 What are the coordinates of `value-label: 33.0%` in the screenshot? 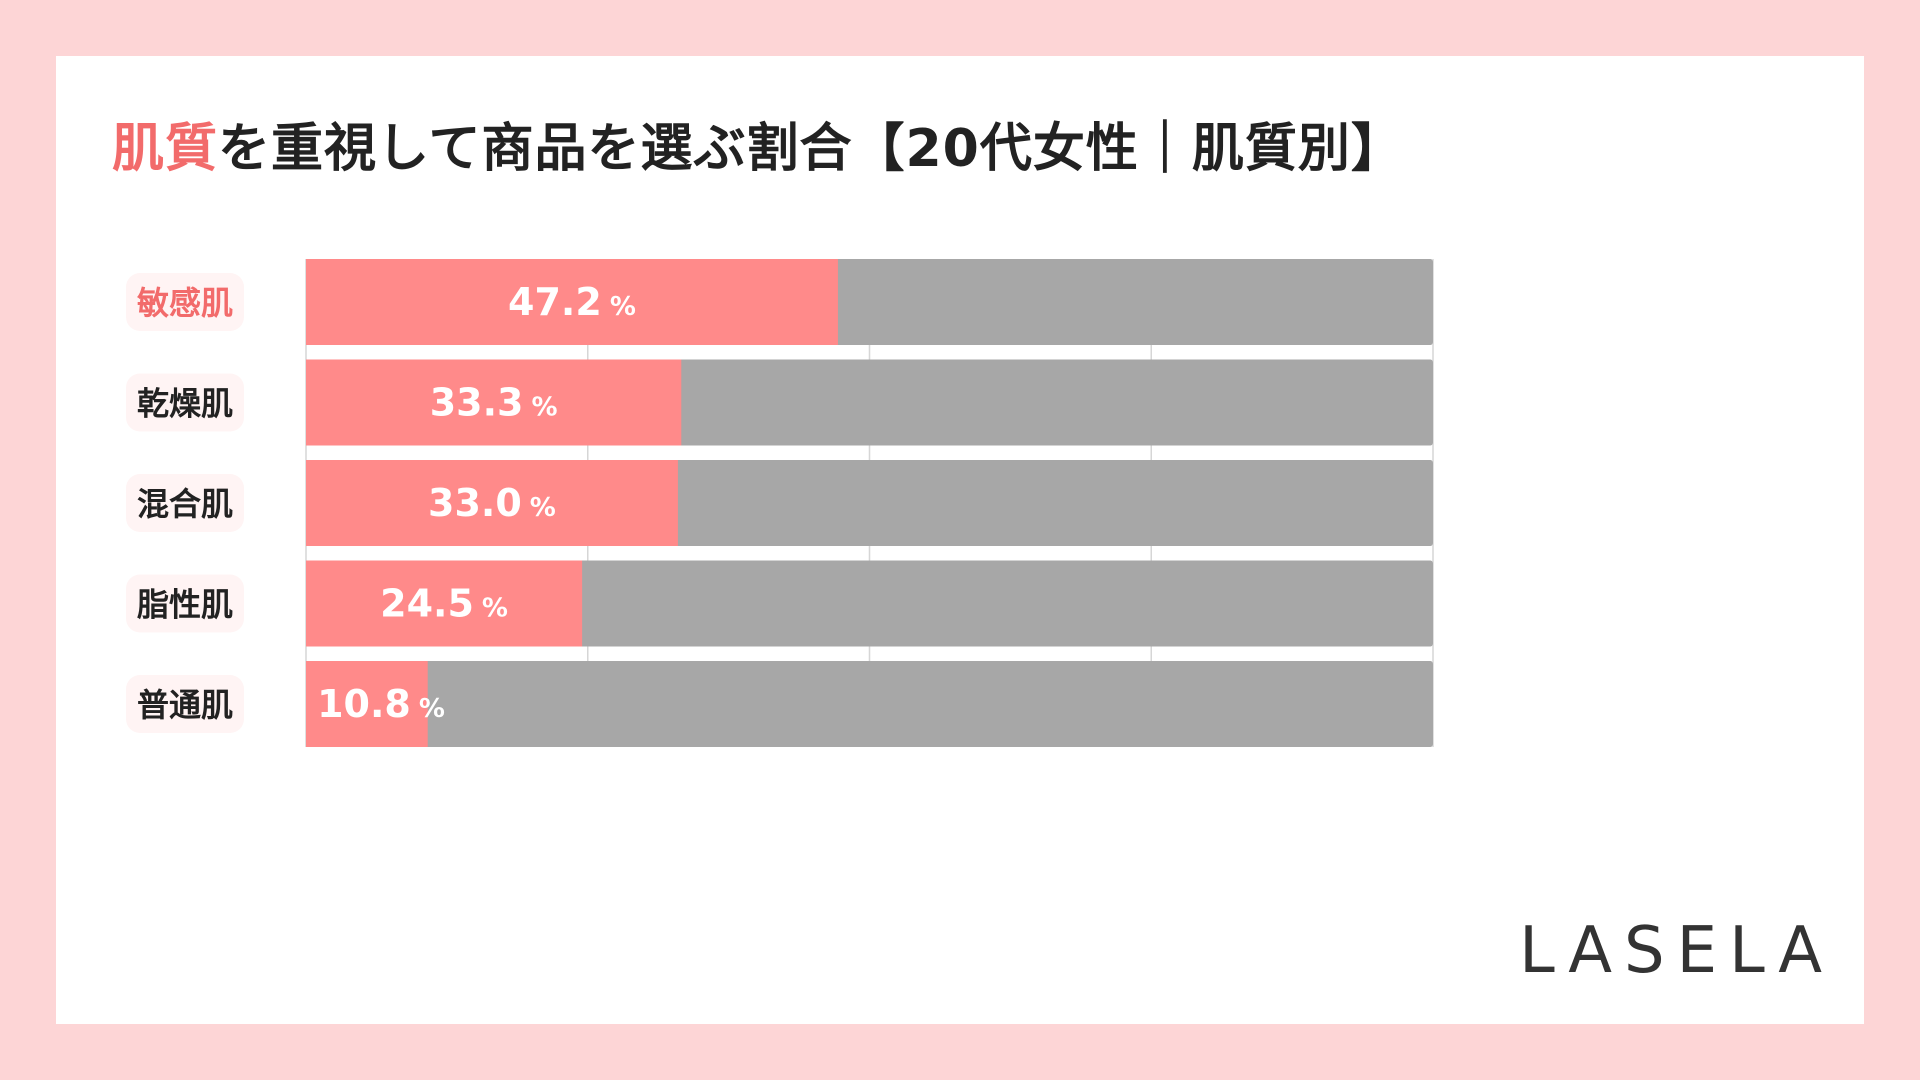 It's located at (492, 503).